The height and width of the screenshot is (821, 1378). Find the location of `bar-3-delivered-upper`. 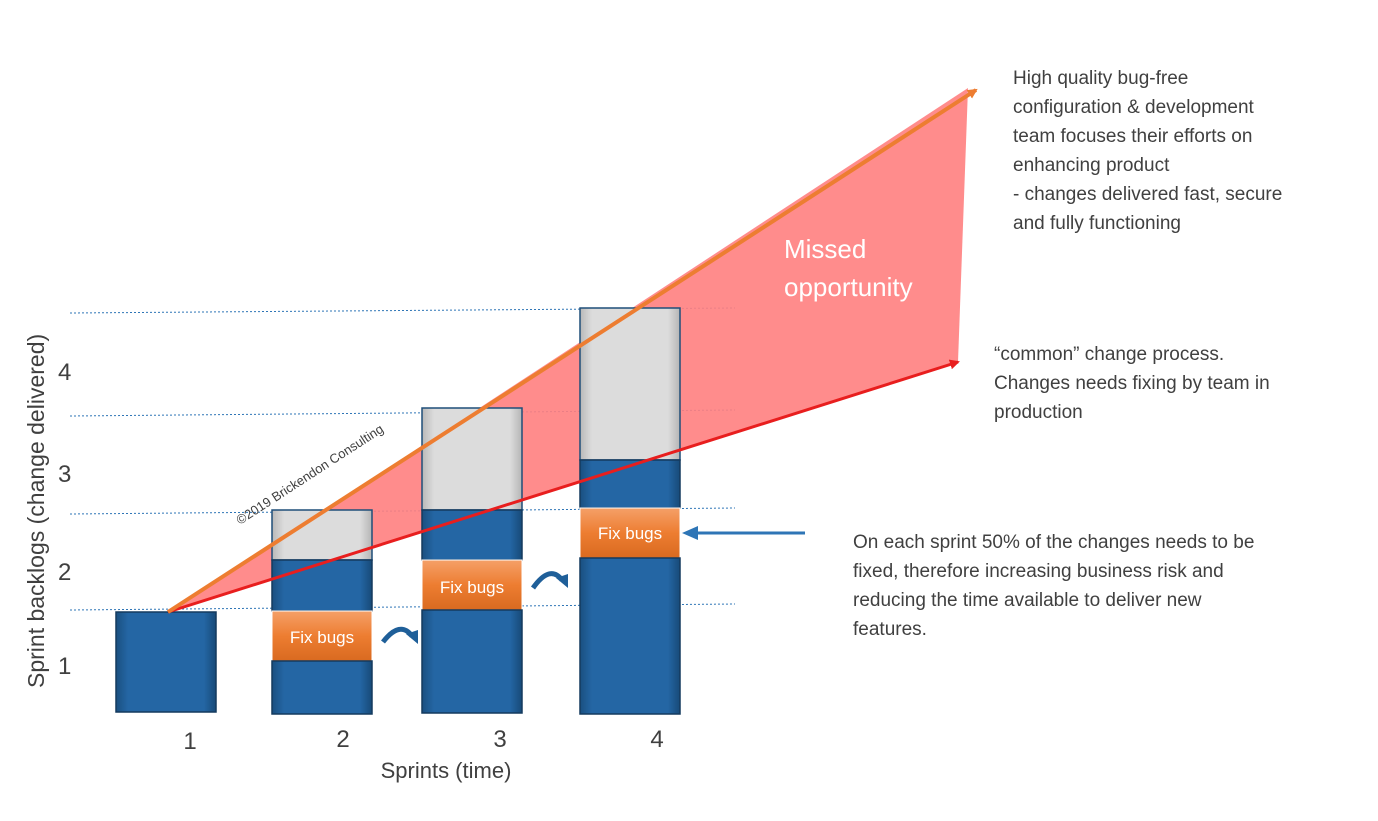

bar-3-delivered-upper is located at coordinates (472, 535).